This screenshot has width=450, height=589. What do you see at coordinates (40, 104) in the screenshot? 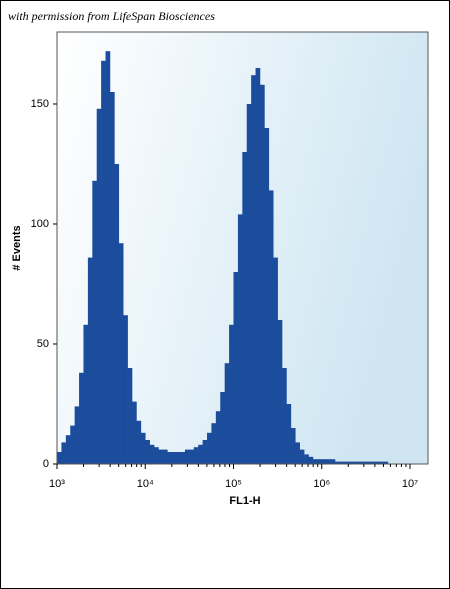
I see `y-tick-label: 150` at bounding box center [40, 104].